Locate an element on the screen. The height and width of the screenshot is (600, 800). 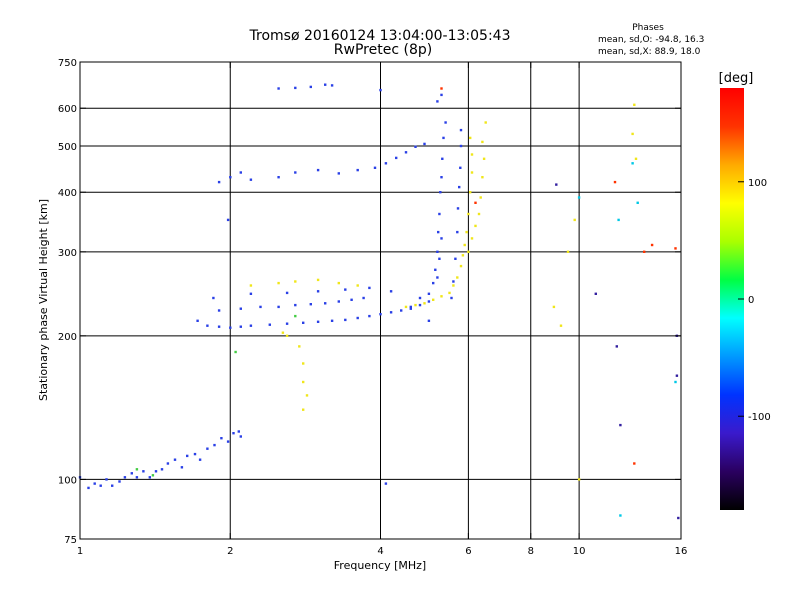
x-tick-label: 10 is located at coordinates (579, 551).